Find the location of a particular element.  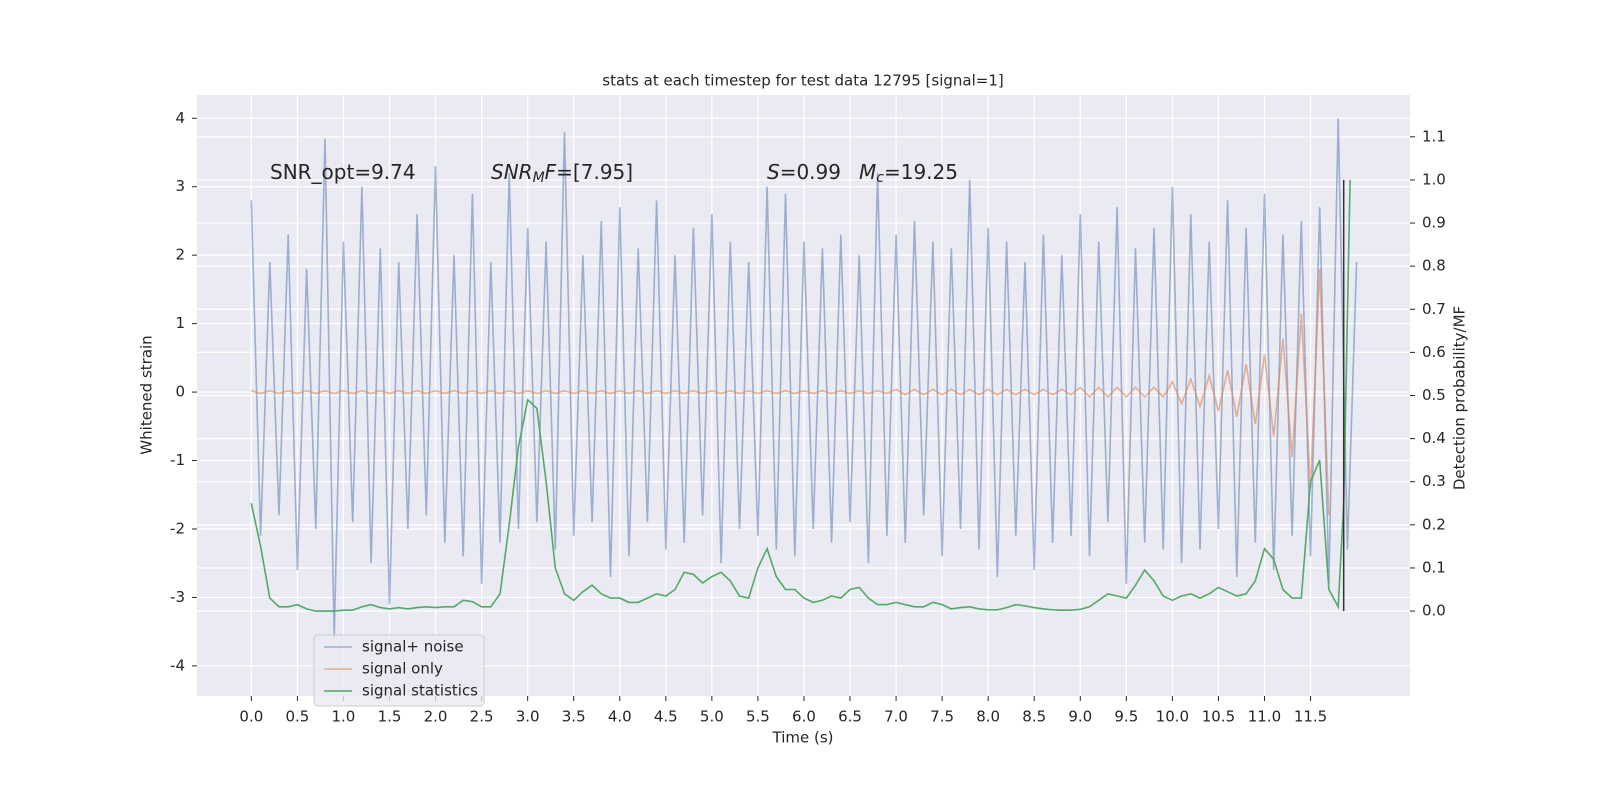

y-tick-label: 3 is located at coordinates (180, 186).